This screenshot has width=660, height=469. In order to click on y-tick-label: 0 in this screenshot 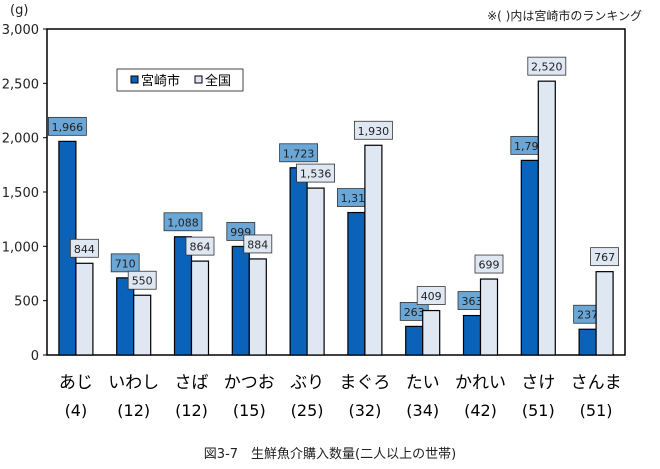, I will do `click(35, 356)`.